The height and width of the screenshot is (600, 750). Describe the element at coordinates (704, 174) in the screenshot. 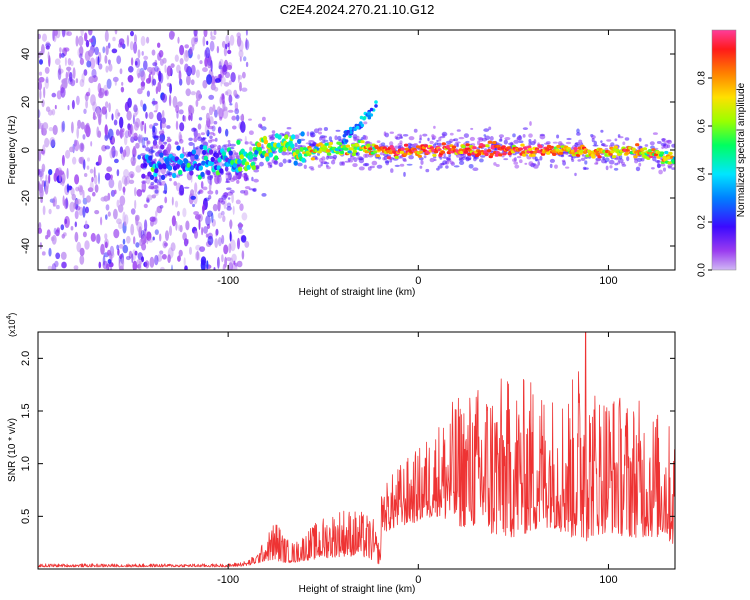

I see `colorbar-ticks: 0.0 0.2 0.4 0.6 0.8` at that location.